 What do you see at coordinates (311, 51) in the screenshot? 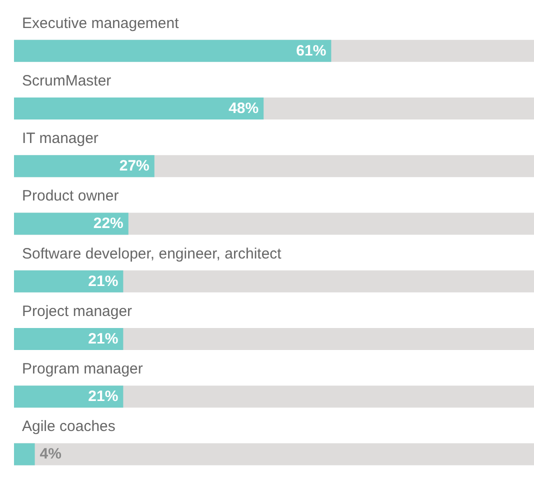
I see `data-label: 61%` at bounding box center [311, 51].